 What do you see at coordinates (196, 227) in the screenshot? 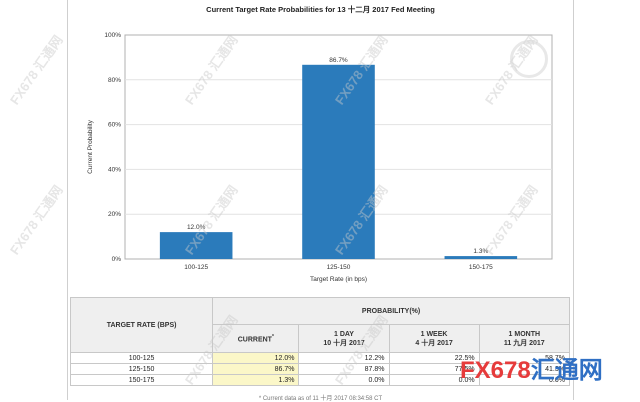
I see `data-label: 12.0%` at bounding box center [196, 227].